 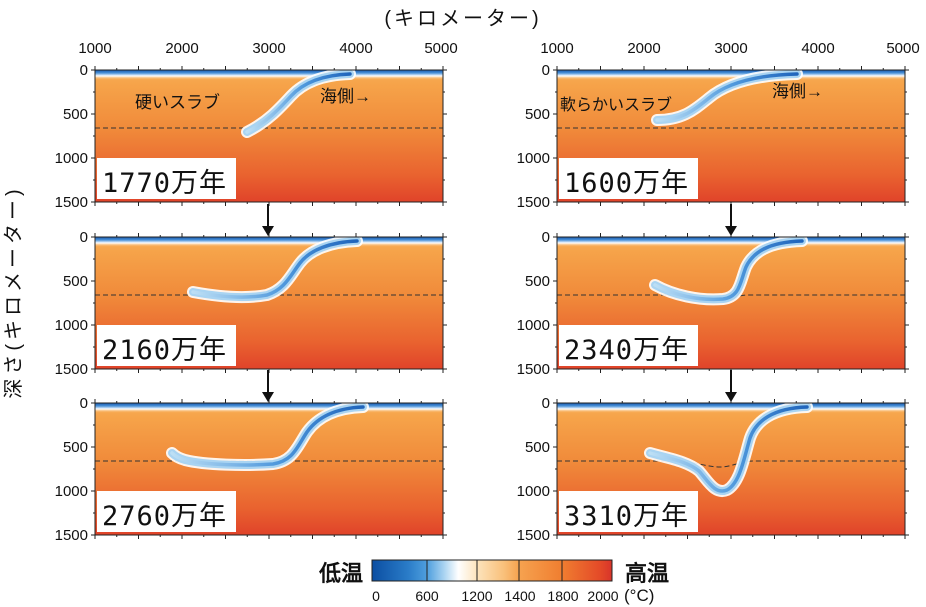 I want to click on colorbar-tick-label: 1800, so click(x=562, y=596).